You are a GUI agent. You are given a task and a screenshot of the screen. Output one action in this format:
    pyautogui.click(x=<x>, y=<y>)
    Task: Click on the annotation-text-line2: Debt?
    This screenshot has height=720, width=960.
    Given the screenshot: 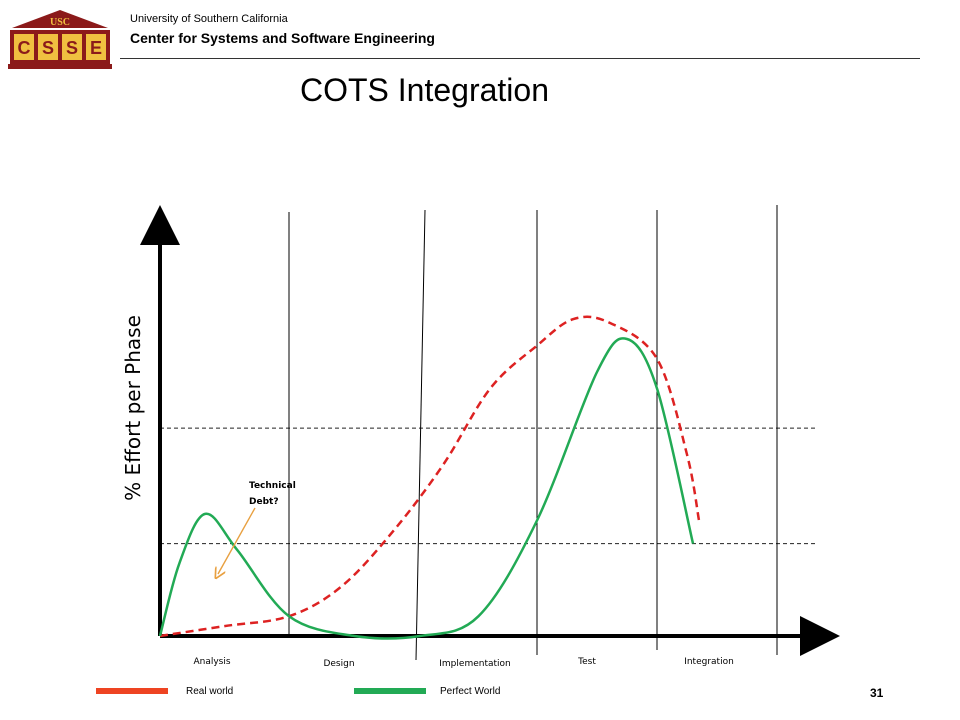 What is the action you would take?
    pyautogui.click(x=264, y=502)
    